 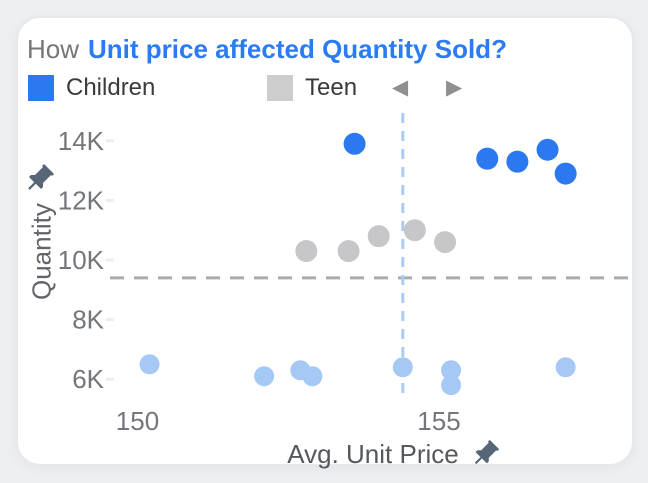 What do you see at coordinates (297, 49) in the screenshot?
I see `title-link: Unit price affected Quantity Sold?` at bounding box center [297, 49].